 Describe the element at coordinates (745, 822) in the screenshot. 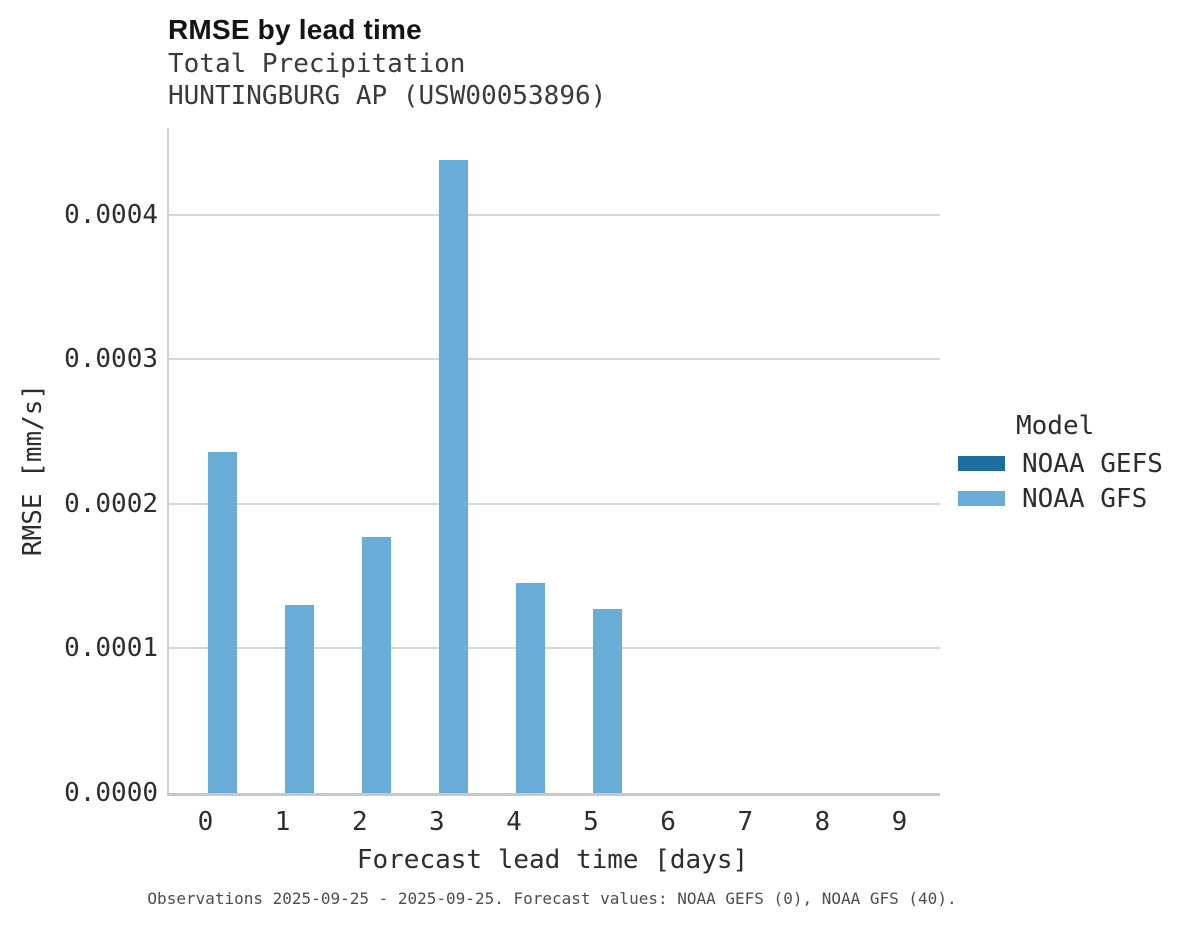

I see `x-tick-label-7: 7` at that location.